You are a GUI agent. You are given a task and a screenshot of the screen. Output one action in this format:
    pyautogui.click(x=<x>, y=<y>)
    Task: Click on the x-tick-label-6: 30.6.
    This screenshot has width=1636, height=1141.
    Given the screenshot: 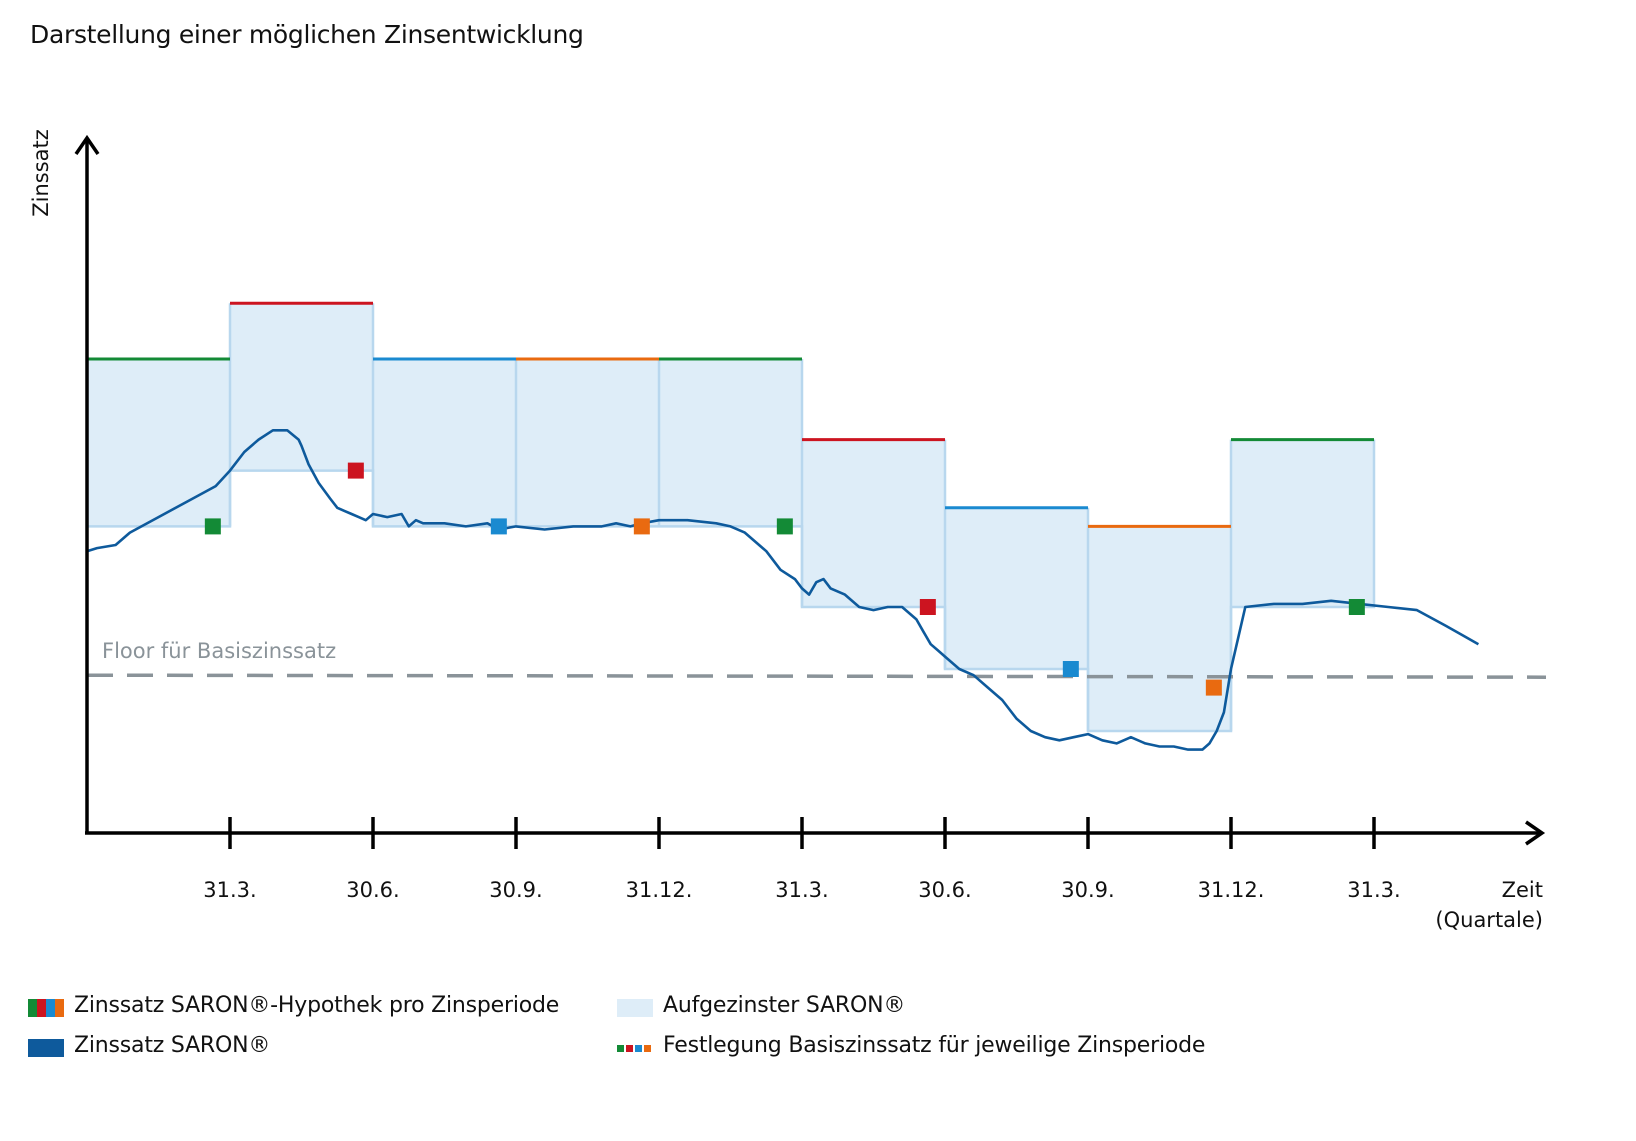 What is the action you would take?
    pyautogui.click(x=944, y=890)
    